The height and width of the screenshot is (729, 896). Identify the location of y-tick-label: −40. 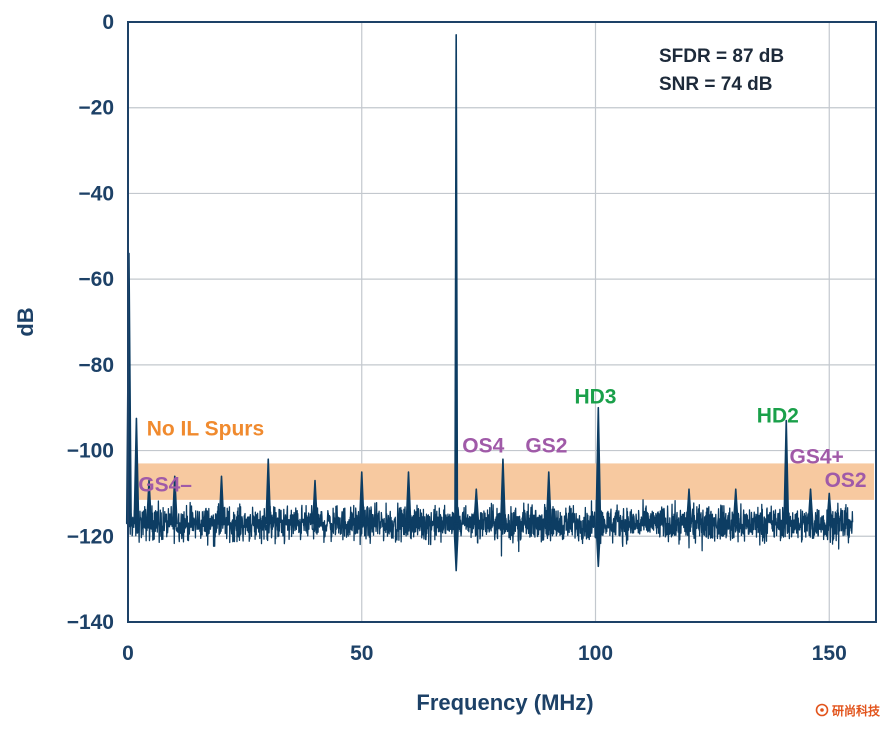
(96, 193).